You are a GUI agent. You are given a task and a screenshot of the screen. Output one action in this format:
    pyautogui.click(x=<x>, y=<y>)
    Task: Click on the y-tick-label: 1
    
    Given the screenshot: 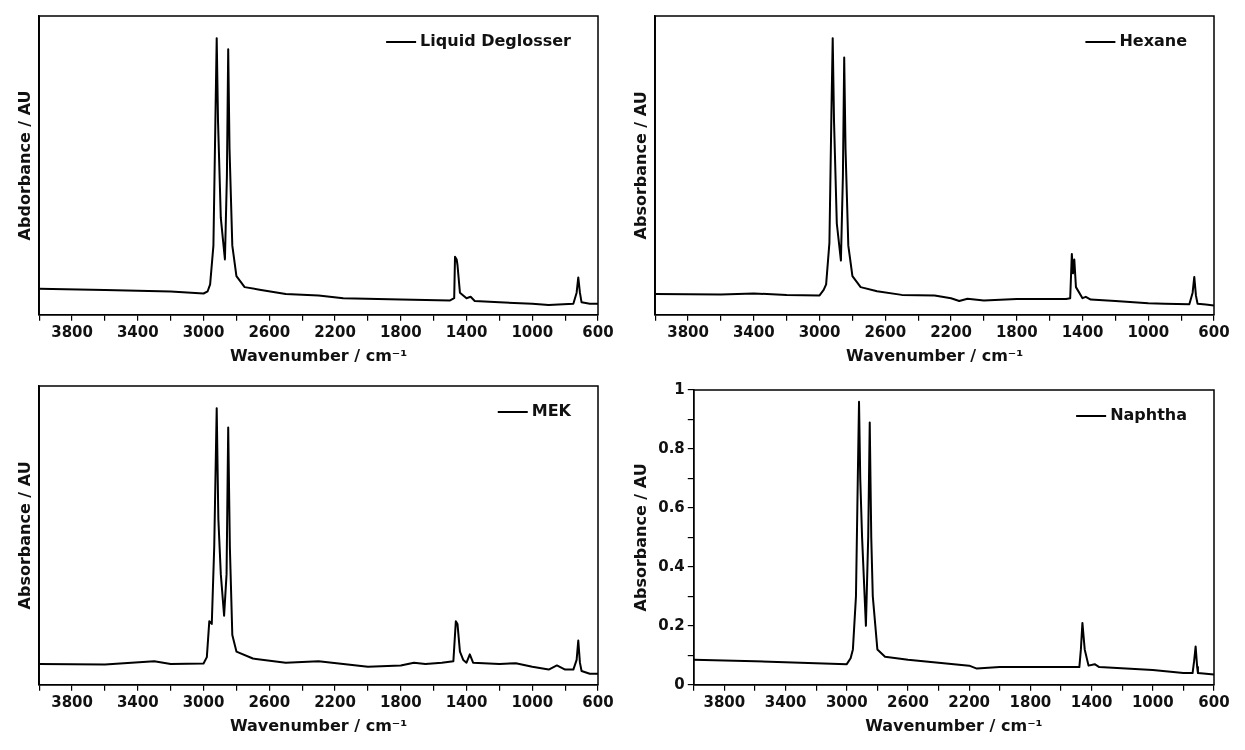 What is the action you would take?
    pyautogui.click(x=679, y=388)
    